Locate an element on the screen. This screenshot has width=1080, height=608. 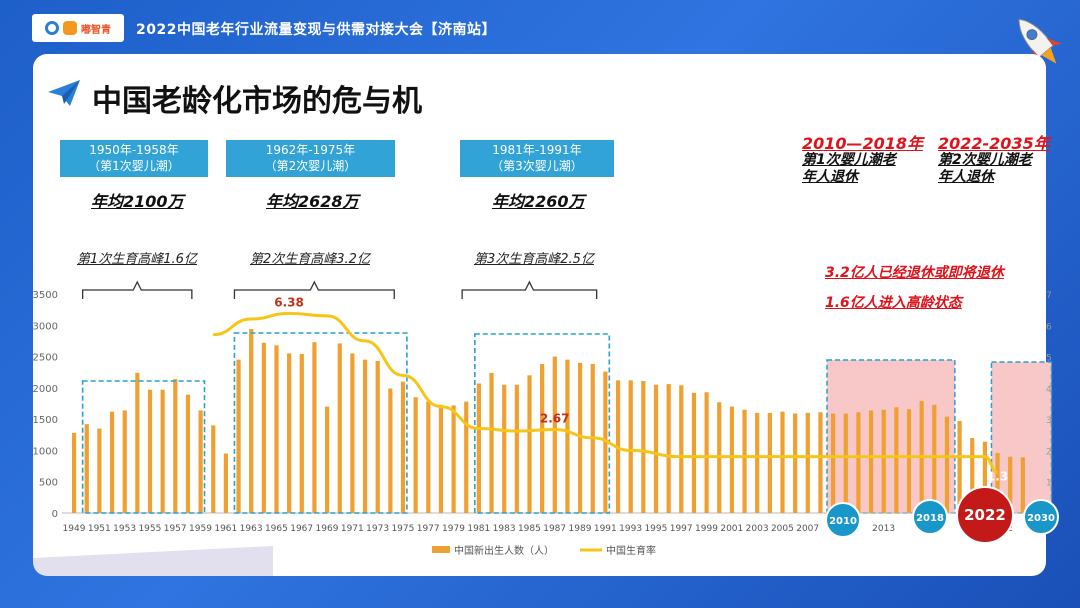
retirement-text-2: 第2次婴儿潮老 年人退休 is located at coordinates (985, 169).